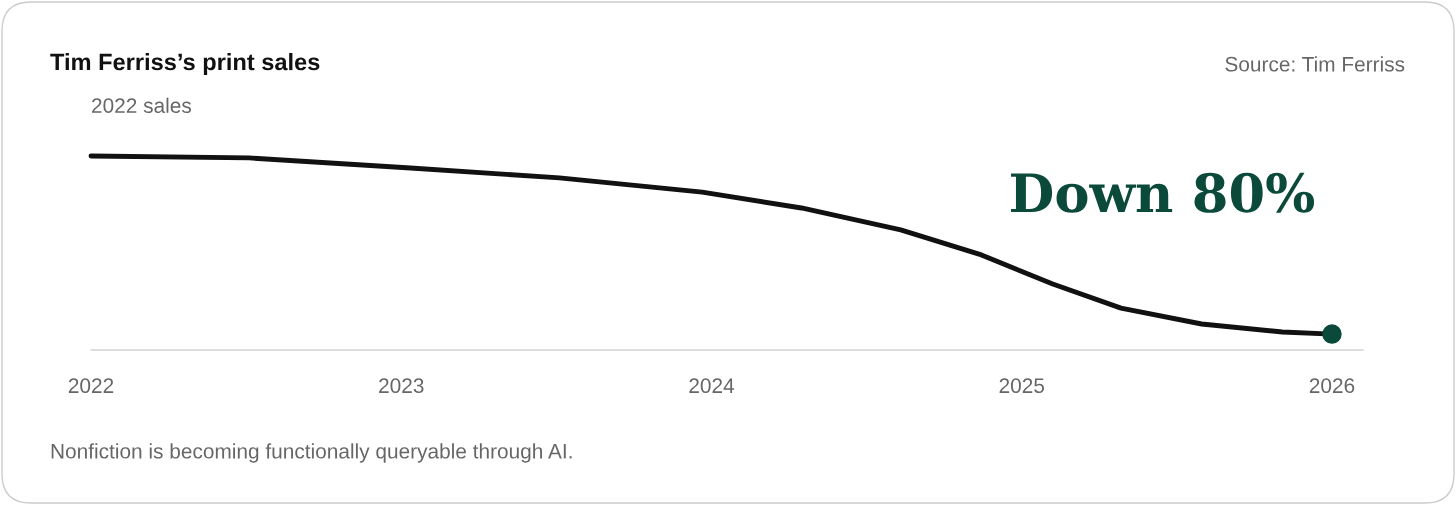 The height and width of the screenshot is (505, 1456). What do you see at coordinates (712, 386) in the screenshot?
I see `x-tick-label: 2024` at bounding box center [712, 386].